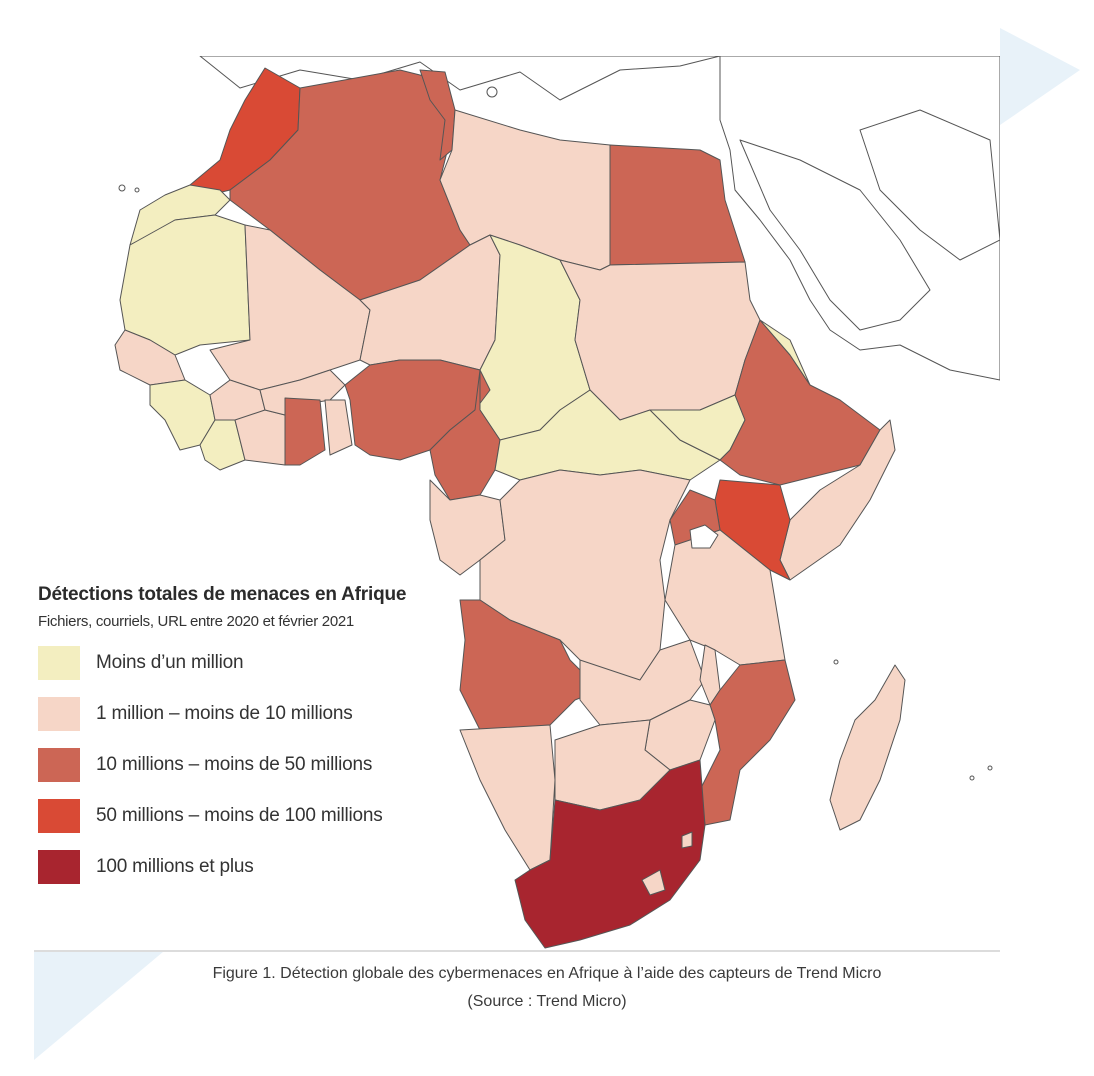  I want to click on legend-item: 1 million – moins de 10 millions, so click(273, 714).